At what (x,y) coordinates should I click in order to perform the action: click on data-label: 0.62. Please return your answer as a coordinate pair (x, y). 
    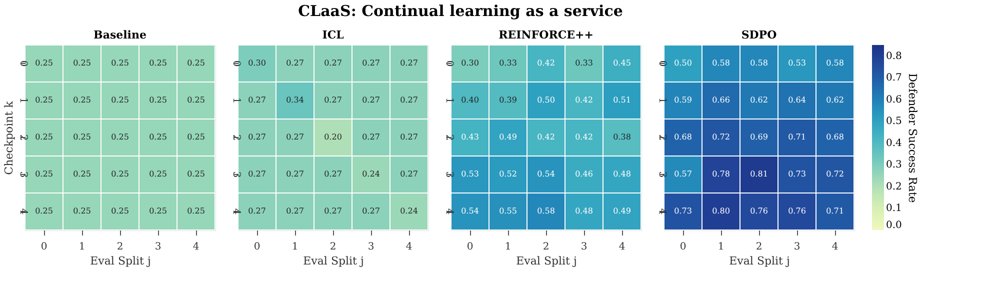
    Looking at the image, I should click on (835, 100).